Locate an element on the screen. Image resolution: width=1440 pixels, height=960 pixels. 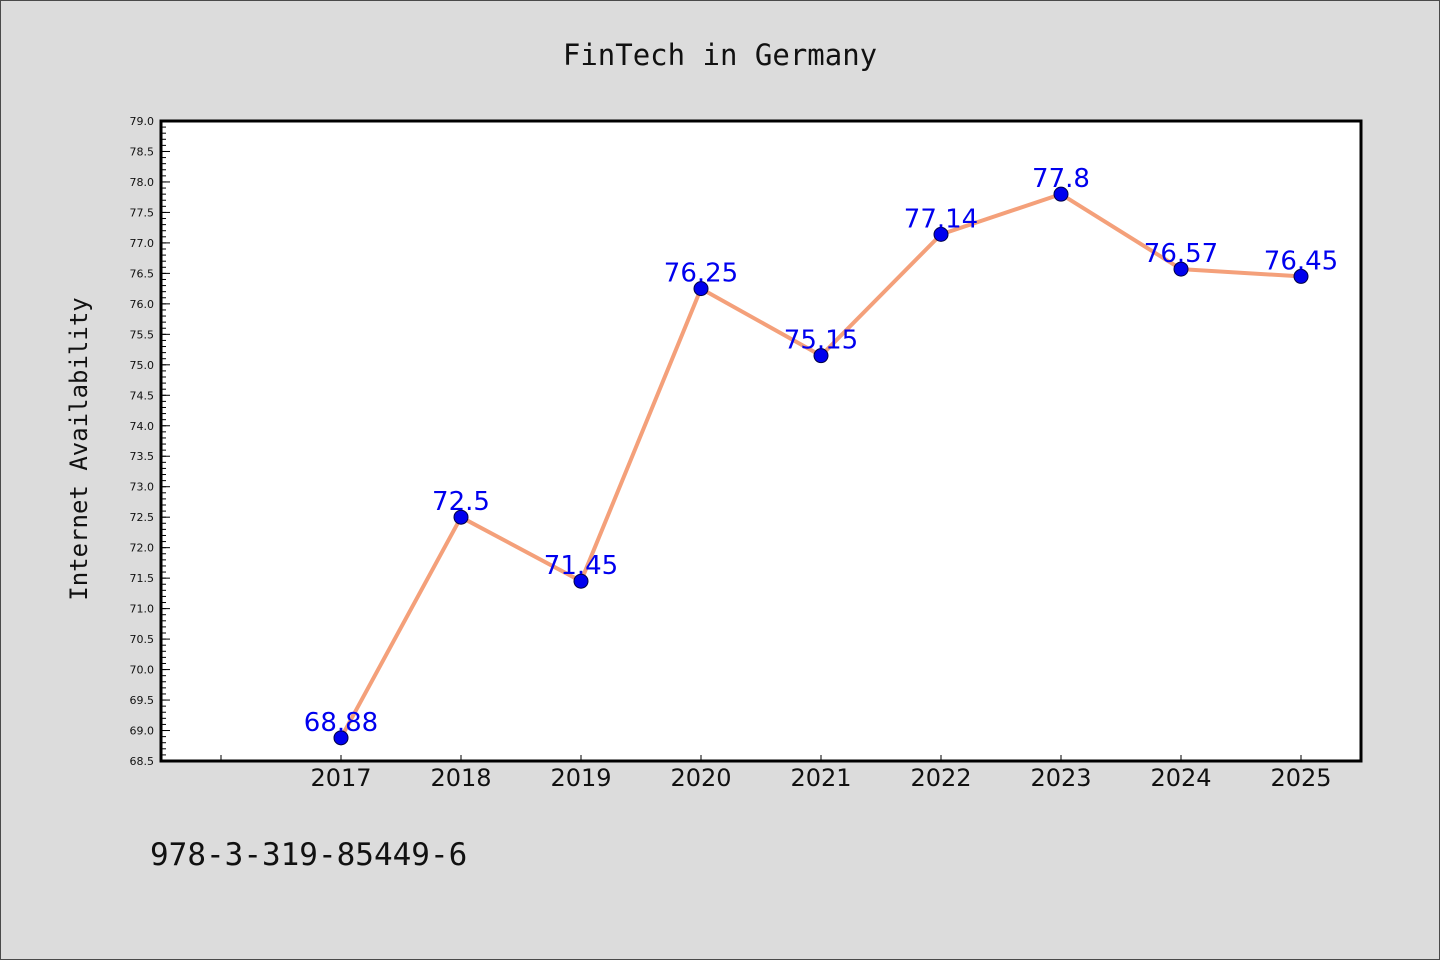
x-tick-label: 2023 is located at coordinates (1060, 778).